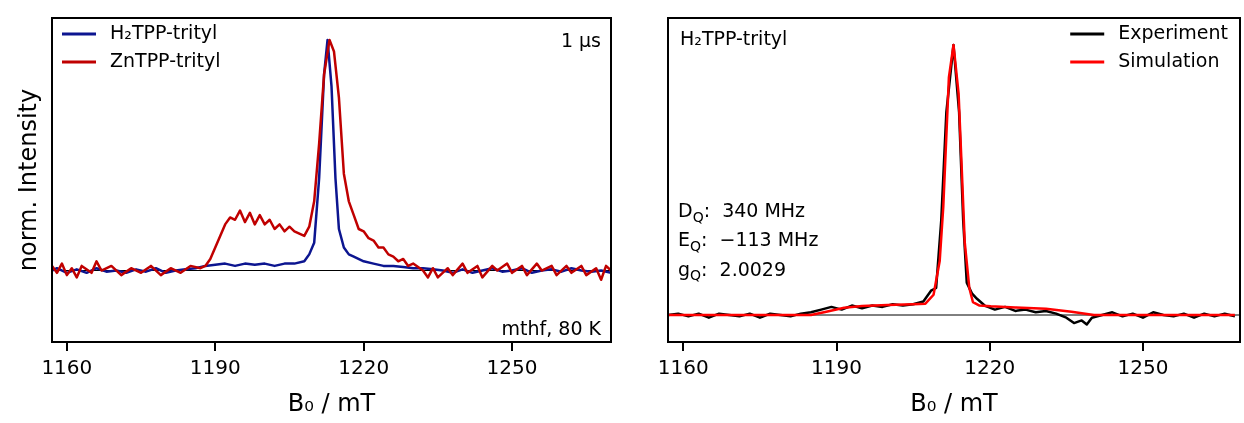  Describe the element at coordinates (734, 37) in the screenshot. I see `annotation: H₂TPP-trityl` at that location.